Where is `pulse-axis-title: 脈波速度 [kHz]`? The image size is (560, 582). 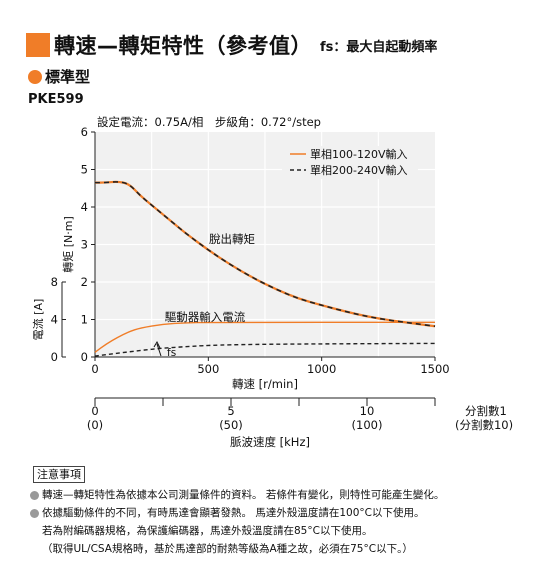
pulse-axis-title: 脈波速度 [kHz] is located at coordinates (270, 442).